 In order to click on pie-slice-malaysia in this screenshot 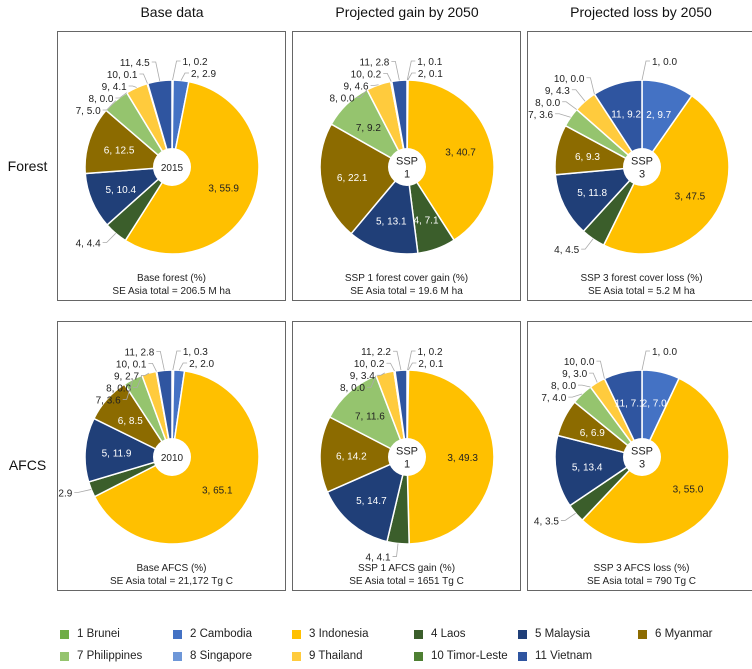, I will do `click(384, 210)`.